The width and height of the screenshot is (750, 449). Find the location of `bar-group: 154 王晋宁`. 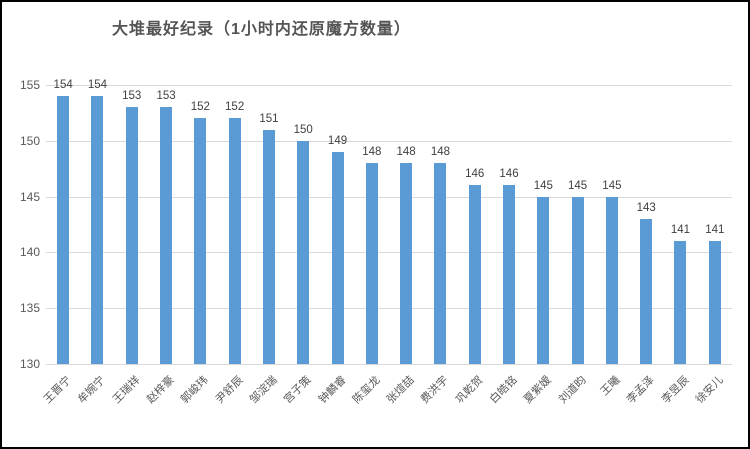

bar-group: 154 王晋宁 is located at coordinates (61, 242).